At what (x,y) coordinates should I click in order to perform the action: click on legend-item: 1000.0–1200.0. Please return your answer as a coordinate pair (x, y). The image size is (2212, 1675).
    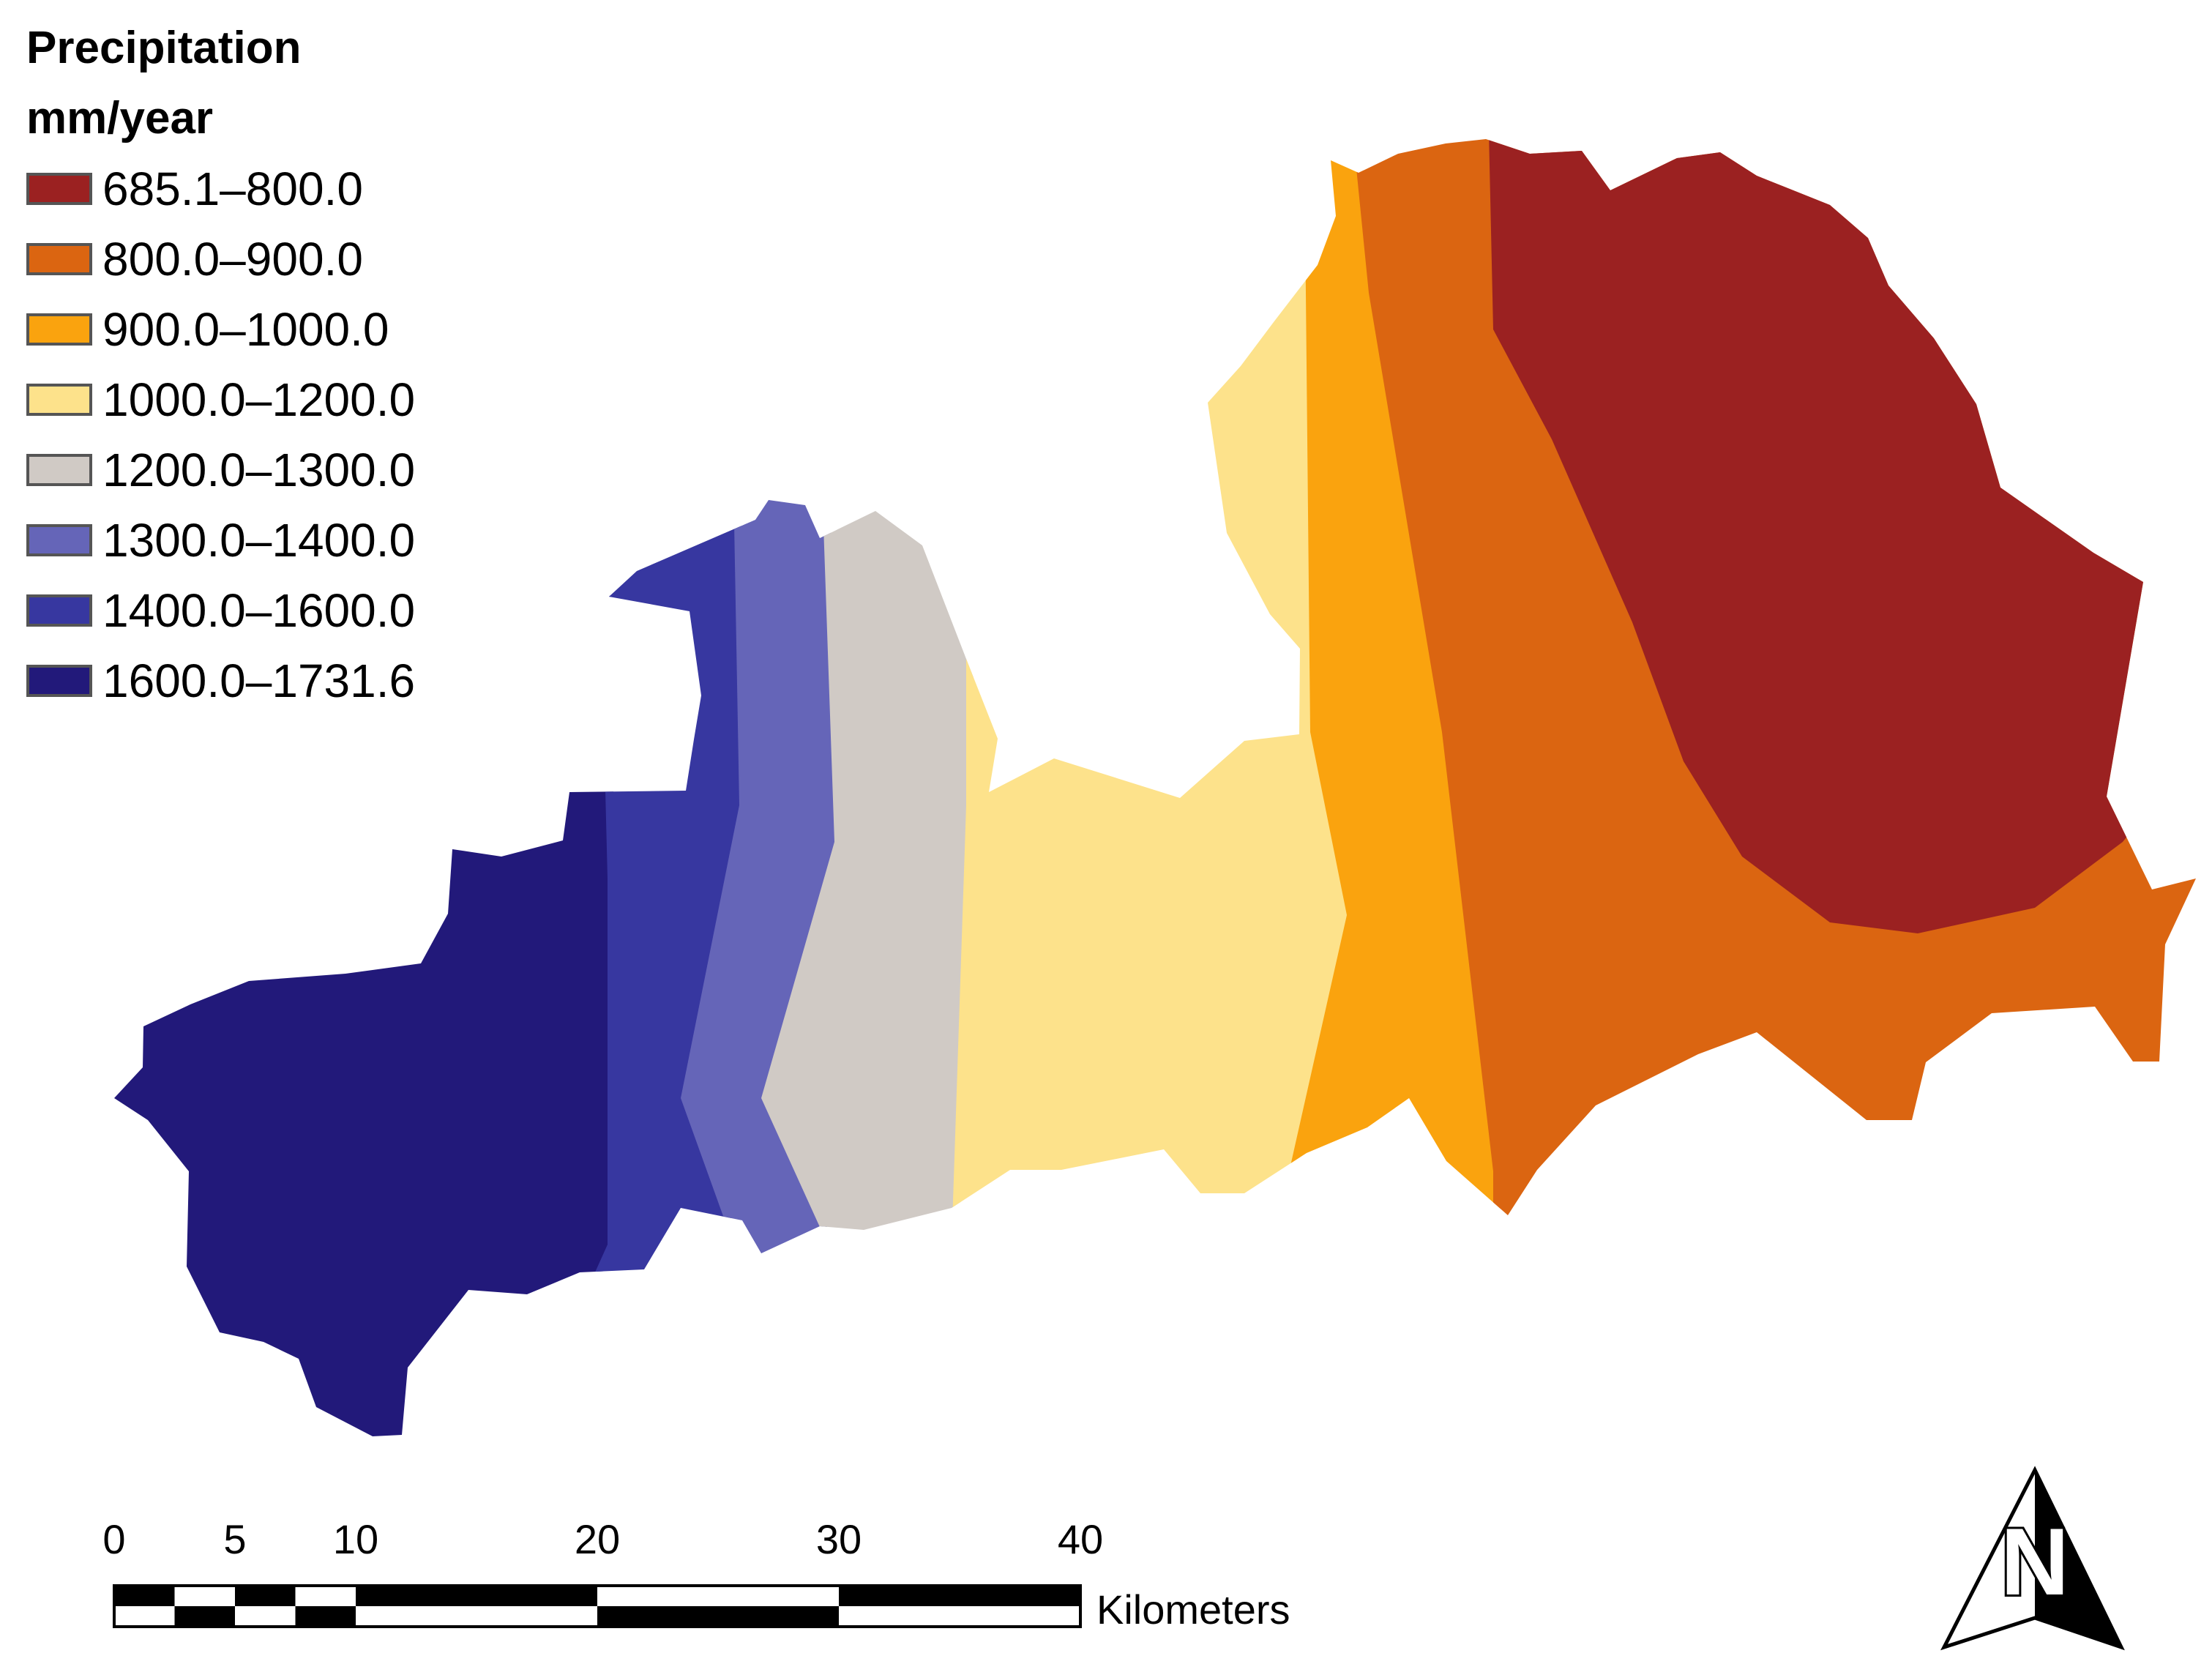
    Looking at the image, I should click on (221, 400).